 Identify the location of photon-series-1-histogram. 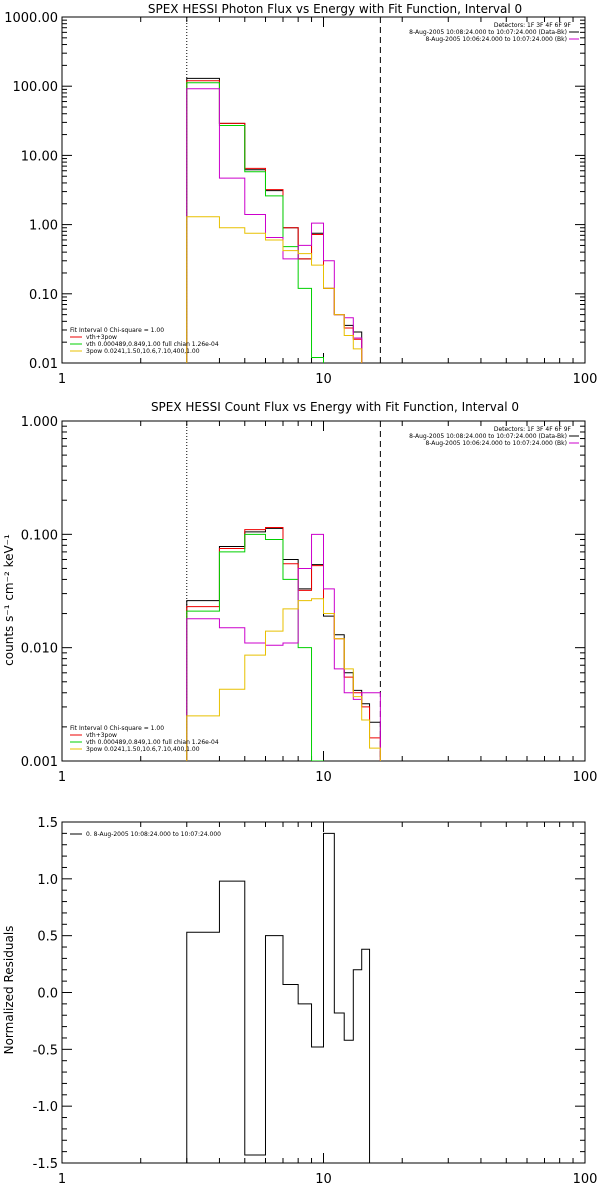
(274, 221).